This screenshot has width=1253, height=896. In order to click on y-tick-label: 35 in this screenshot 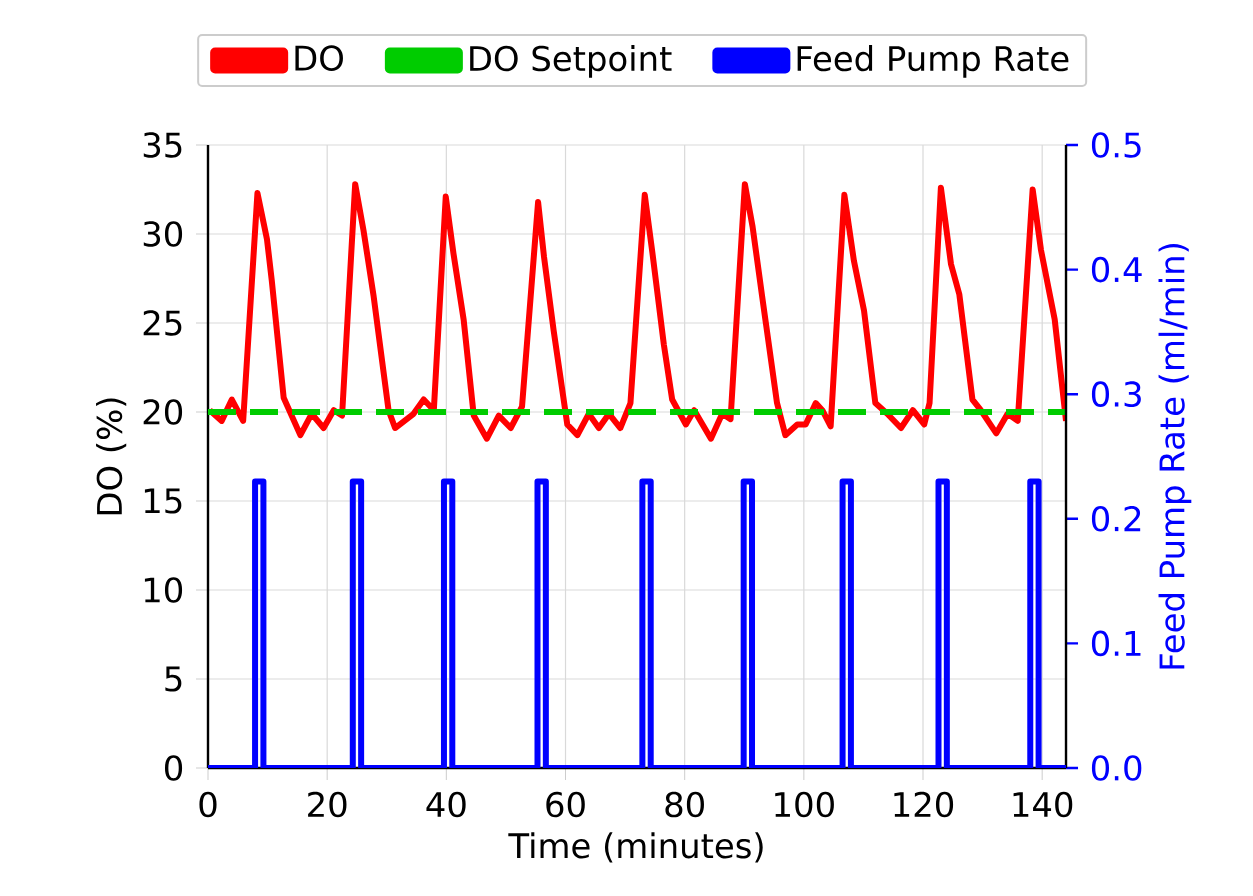, I will do `click(162, 145)`.